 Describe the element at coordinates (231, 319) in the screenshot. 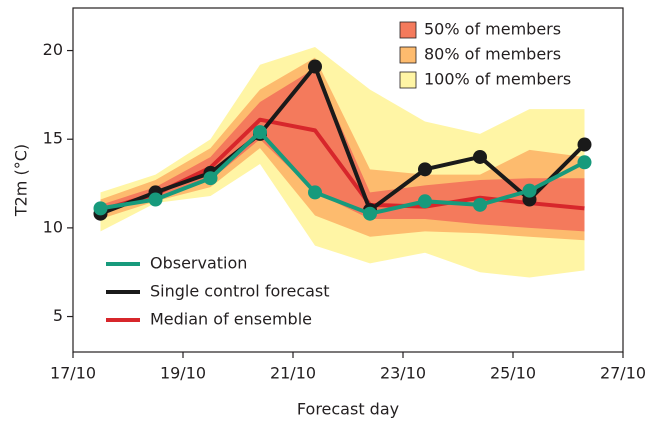

I see `legend-label: Median of ensemble` at that location.